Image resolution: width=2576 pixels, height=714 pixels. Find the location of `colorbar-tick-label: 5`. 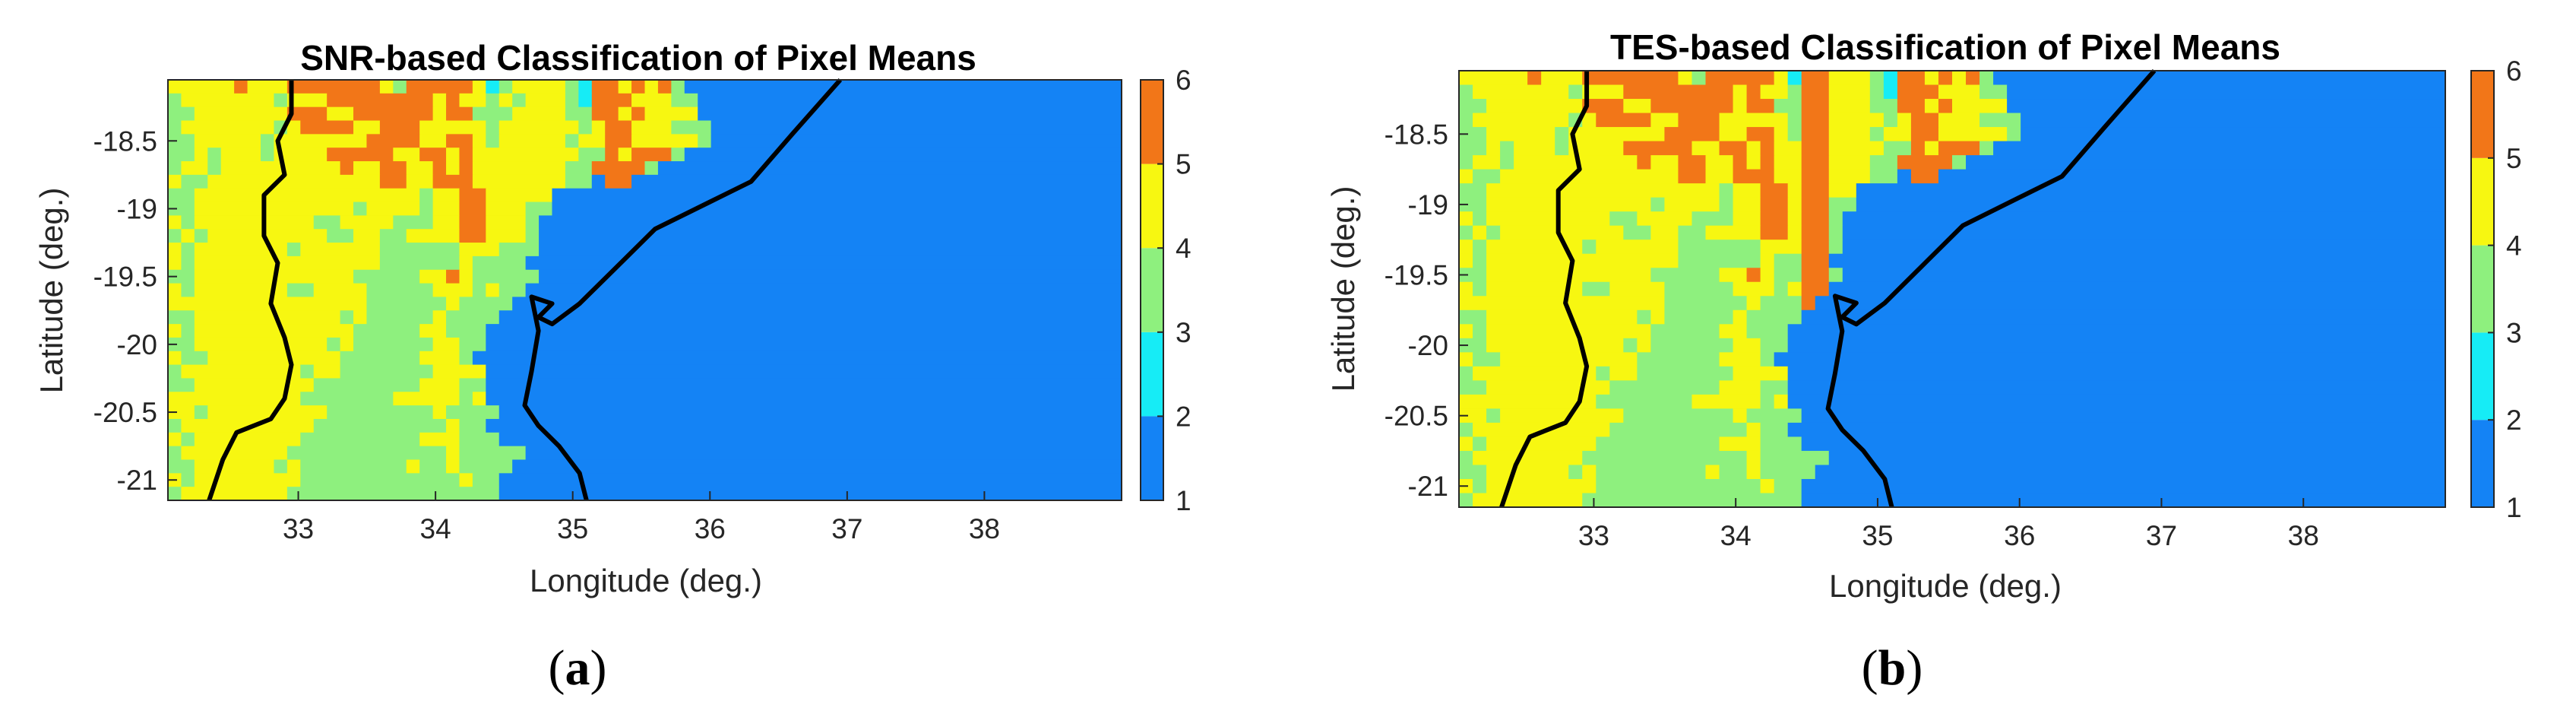

colorbar-tick-label: 5 is located at coordinates (1183, 164).